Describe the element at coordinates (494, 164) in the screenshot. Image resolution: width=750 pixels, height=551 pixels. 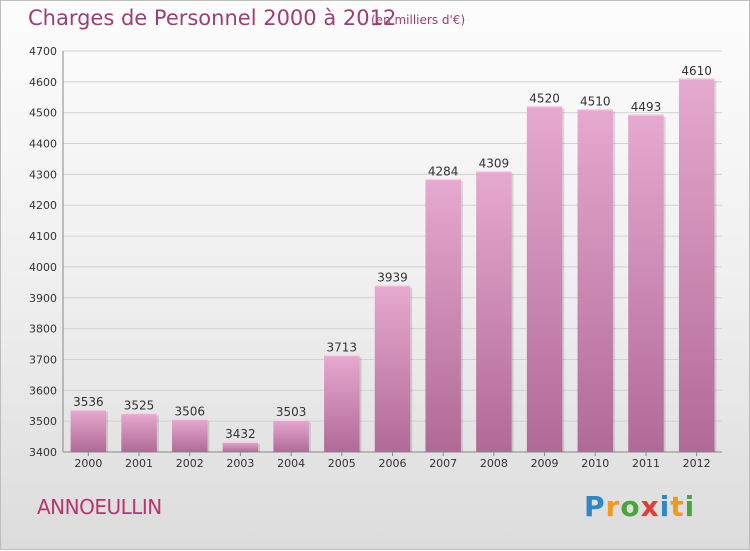
I see `data-label: 4309` at that location.